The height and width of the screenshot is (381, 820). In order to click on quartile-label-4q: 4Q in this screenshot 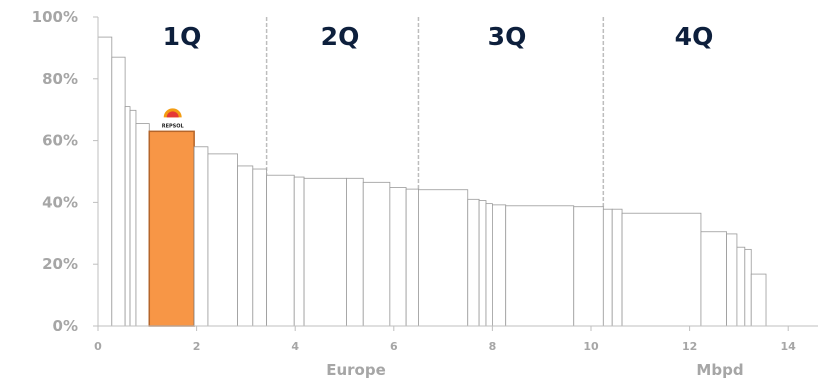, I will do `click(694, 36)`.